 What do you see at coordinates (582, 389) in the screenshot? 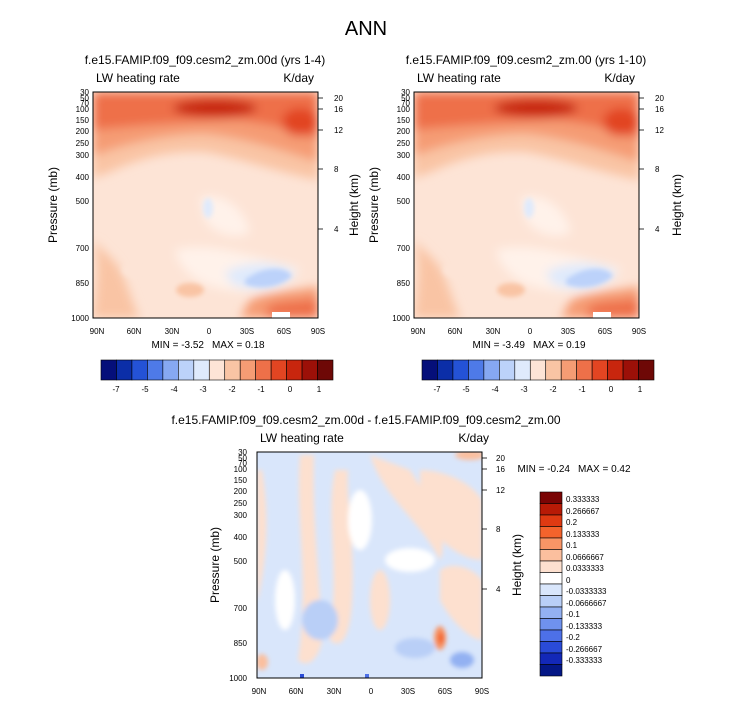
I see `panel-2-cb-label-m1: -1` at bounding box center [582, 389].